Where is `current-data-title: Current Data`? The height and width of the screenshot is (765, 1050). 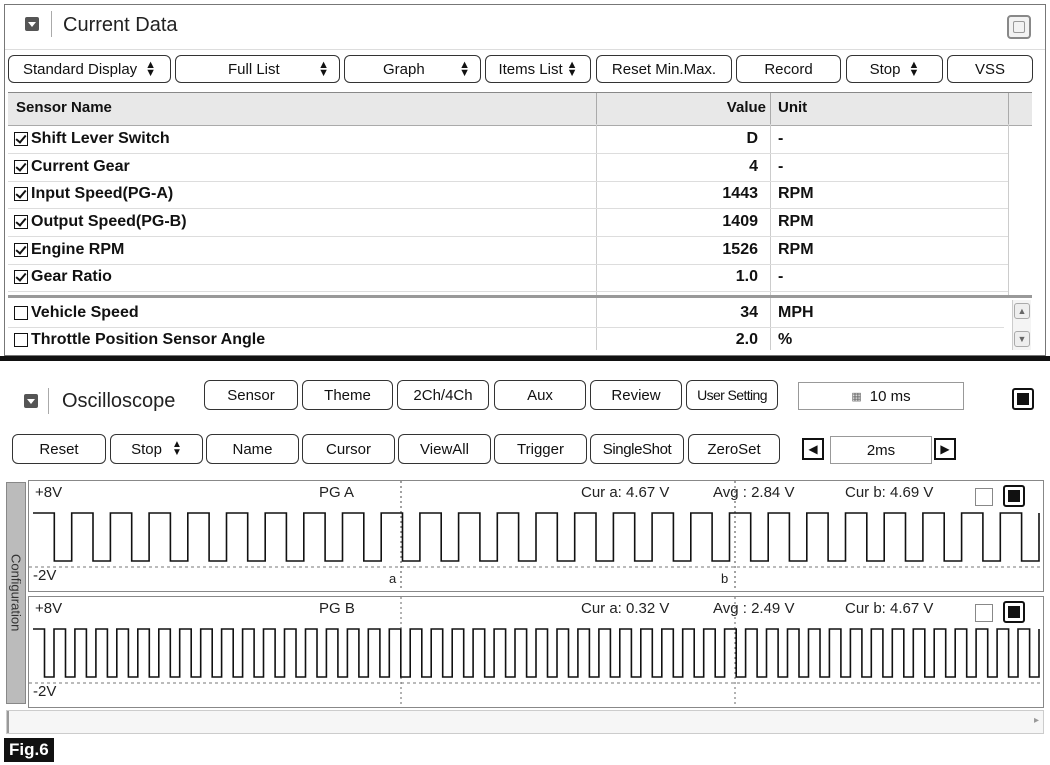
current-data-title: Current Data is located at coordinates (120, 25).